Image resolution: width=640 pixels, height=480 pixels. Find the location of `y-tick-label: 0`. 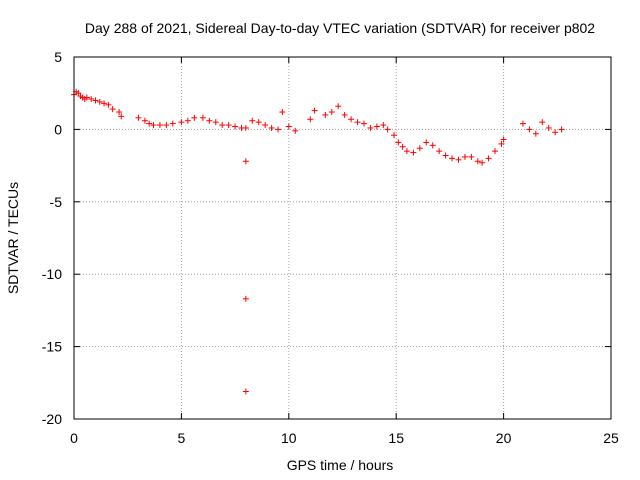

y-tick-label: 0 is located at coordinates (58, 129).